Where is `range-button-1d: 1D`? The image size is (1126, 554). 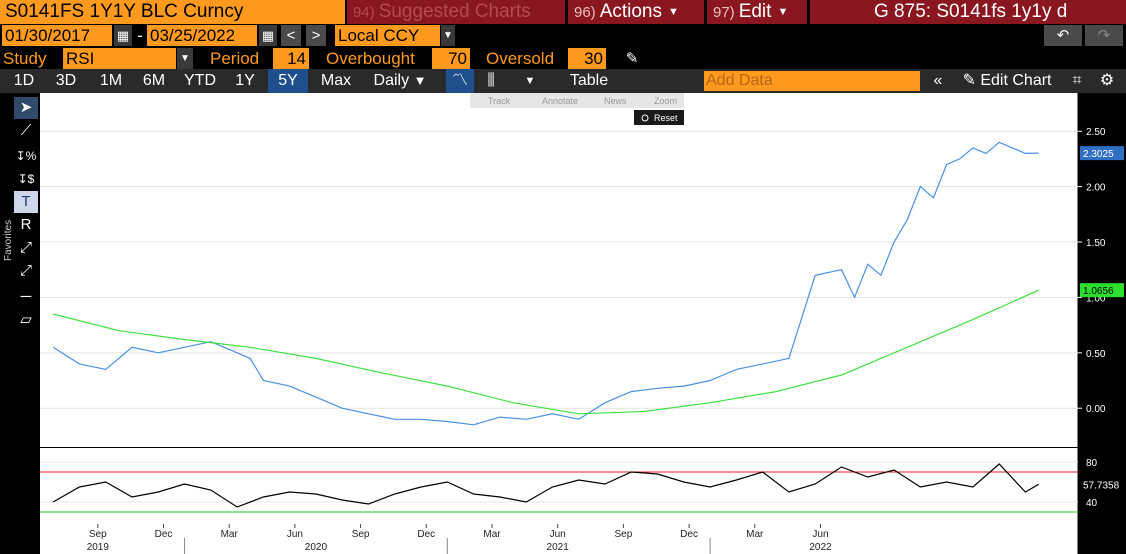
range-button-1d: 1D is located at coordinates (24, 80).